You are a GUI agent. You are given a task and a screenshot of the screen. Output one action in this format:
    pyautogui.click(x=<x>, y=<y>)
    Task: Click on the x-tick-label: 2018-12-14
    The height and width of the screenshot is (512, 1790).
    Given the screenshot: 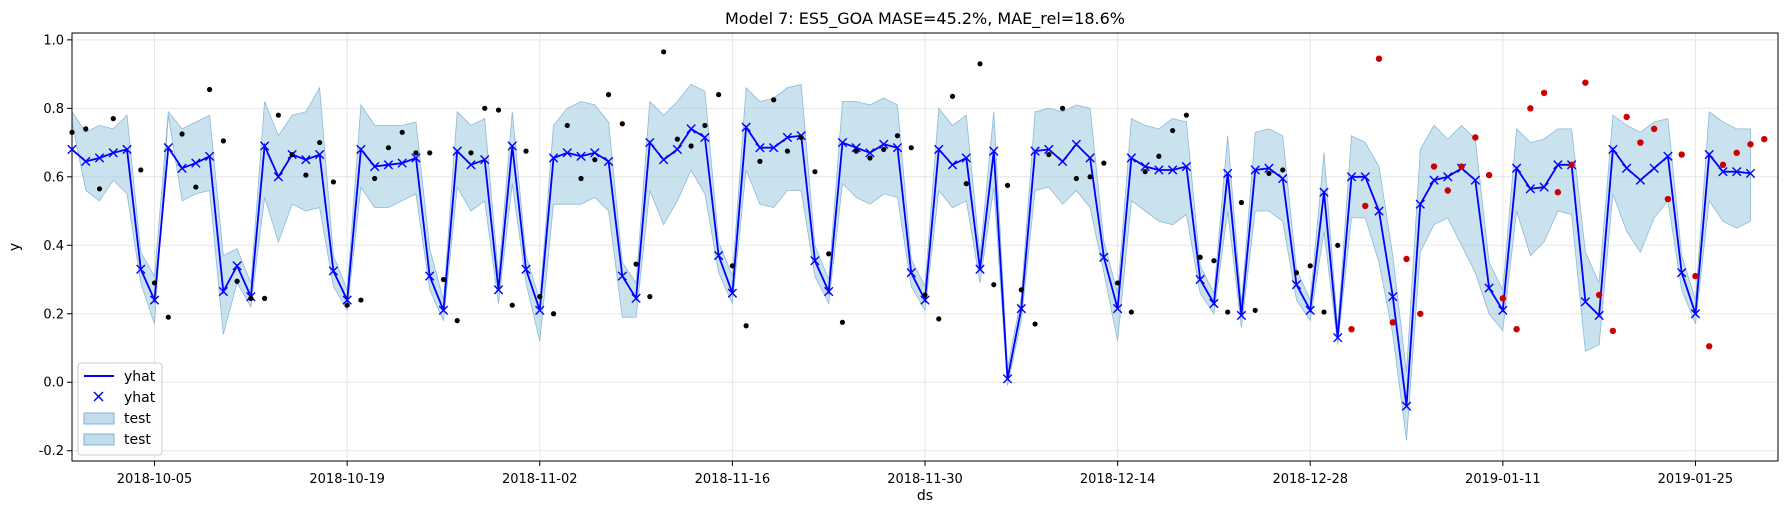 What is the action you would take?
    pyautogui.click(x=1118, y=479)
    